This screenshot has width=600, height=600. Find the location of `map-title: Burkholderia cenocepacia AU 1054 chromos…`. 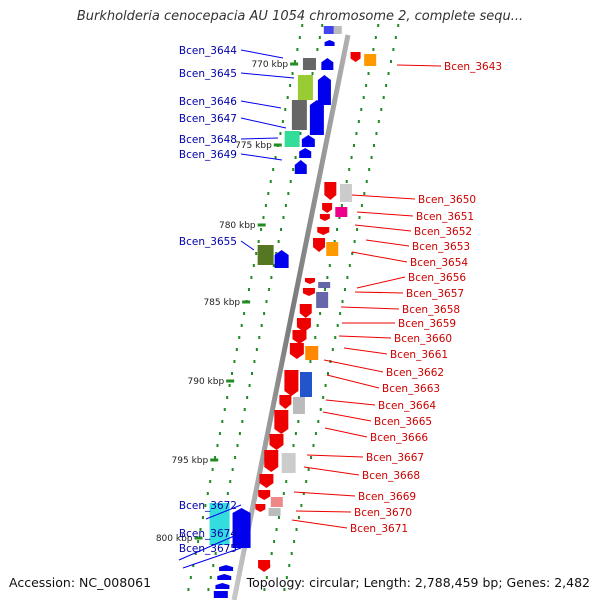

map-title: Burkholderia cenocepacia AU 1054 chromos… is located at coordinates (300, 16).